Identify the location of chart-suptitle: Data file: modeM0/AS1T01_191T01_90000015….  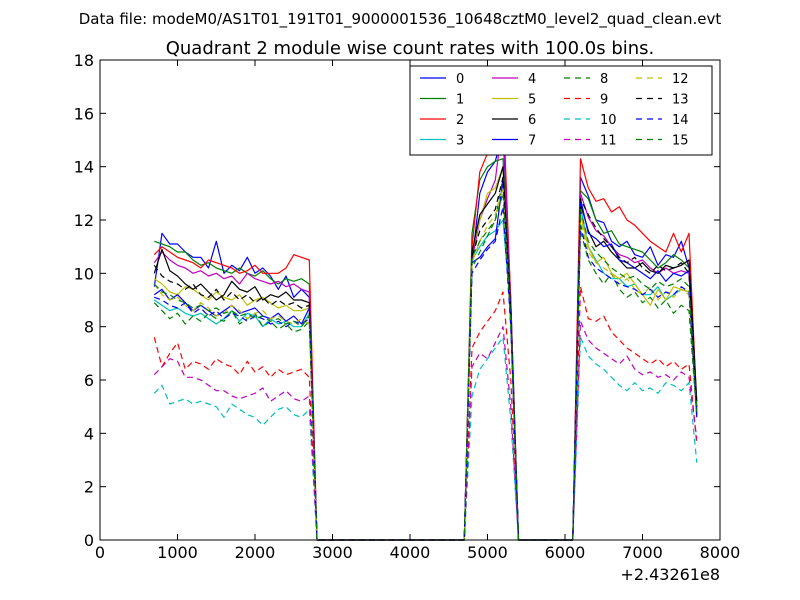
(400, 19).